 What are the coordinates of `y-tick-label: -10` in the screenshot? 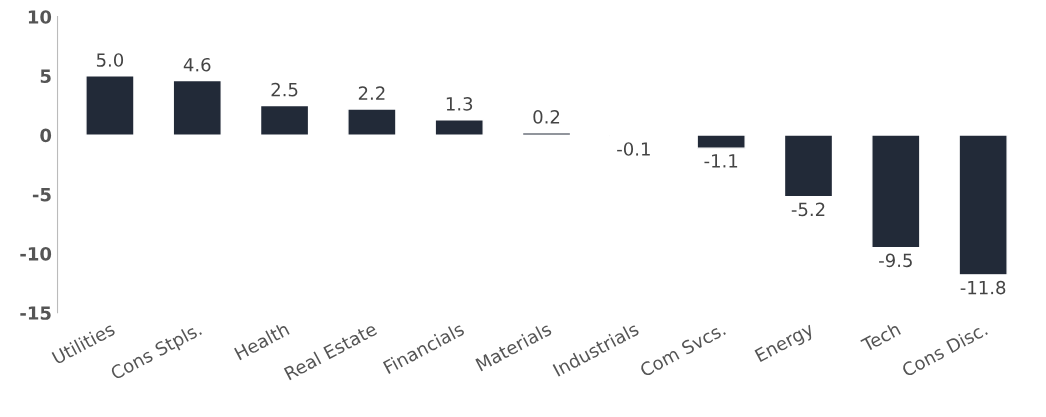 It's located at (36, 254).